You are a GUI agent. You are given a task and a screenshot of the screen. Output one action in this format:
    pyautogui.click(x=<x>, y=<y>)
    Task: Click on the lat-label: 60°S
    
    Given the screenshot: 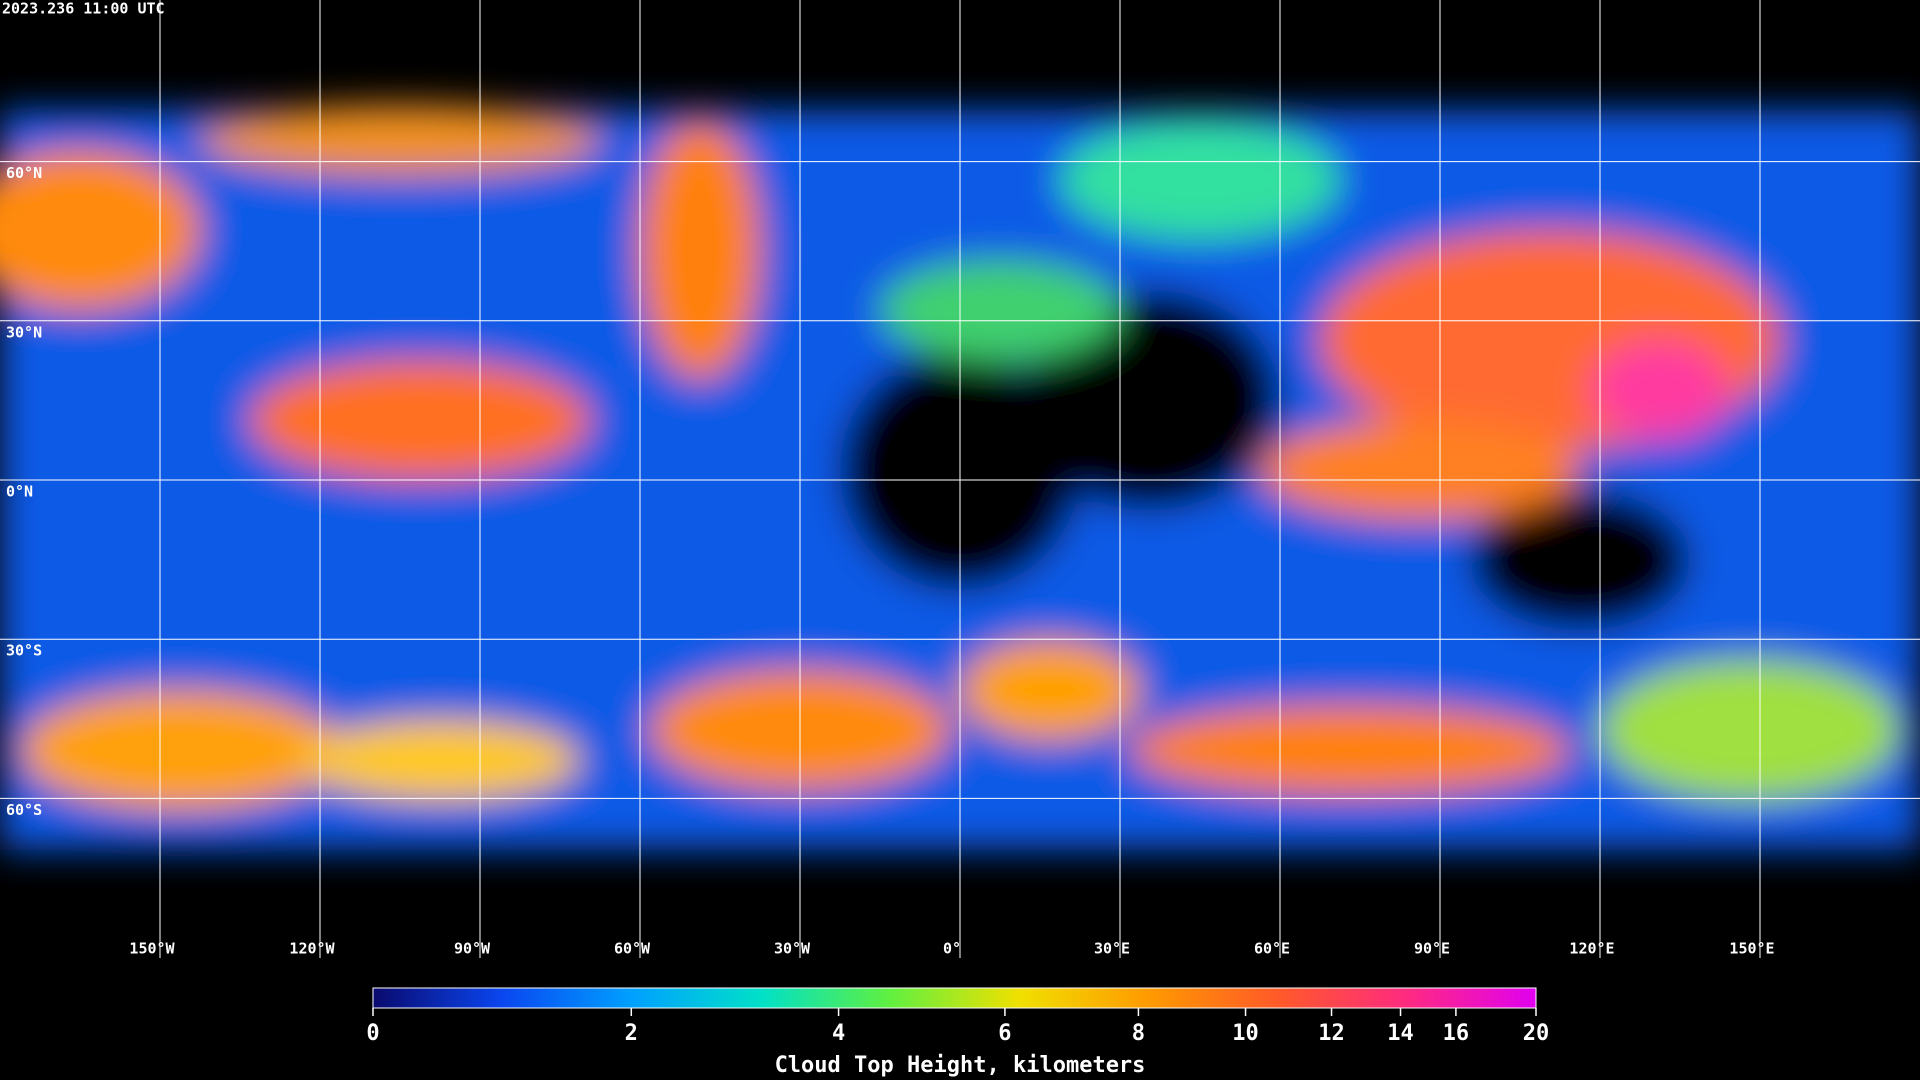 What is the action you would take?
    pyautogui.click(x=24, y=810)
    